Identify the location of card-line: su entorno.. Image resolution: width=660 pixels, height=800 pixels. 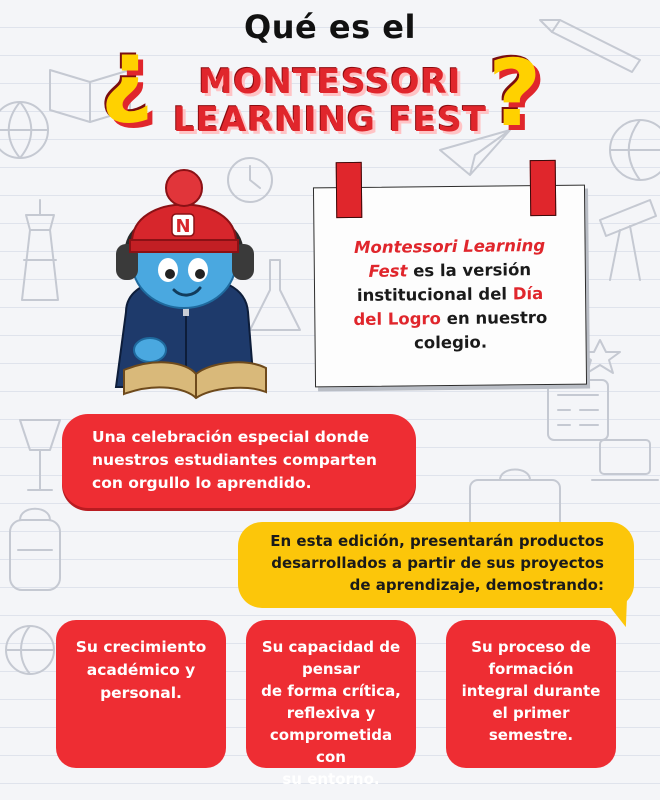
(331, 779).